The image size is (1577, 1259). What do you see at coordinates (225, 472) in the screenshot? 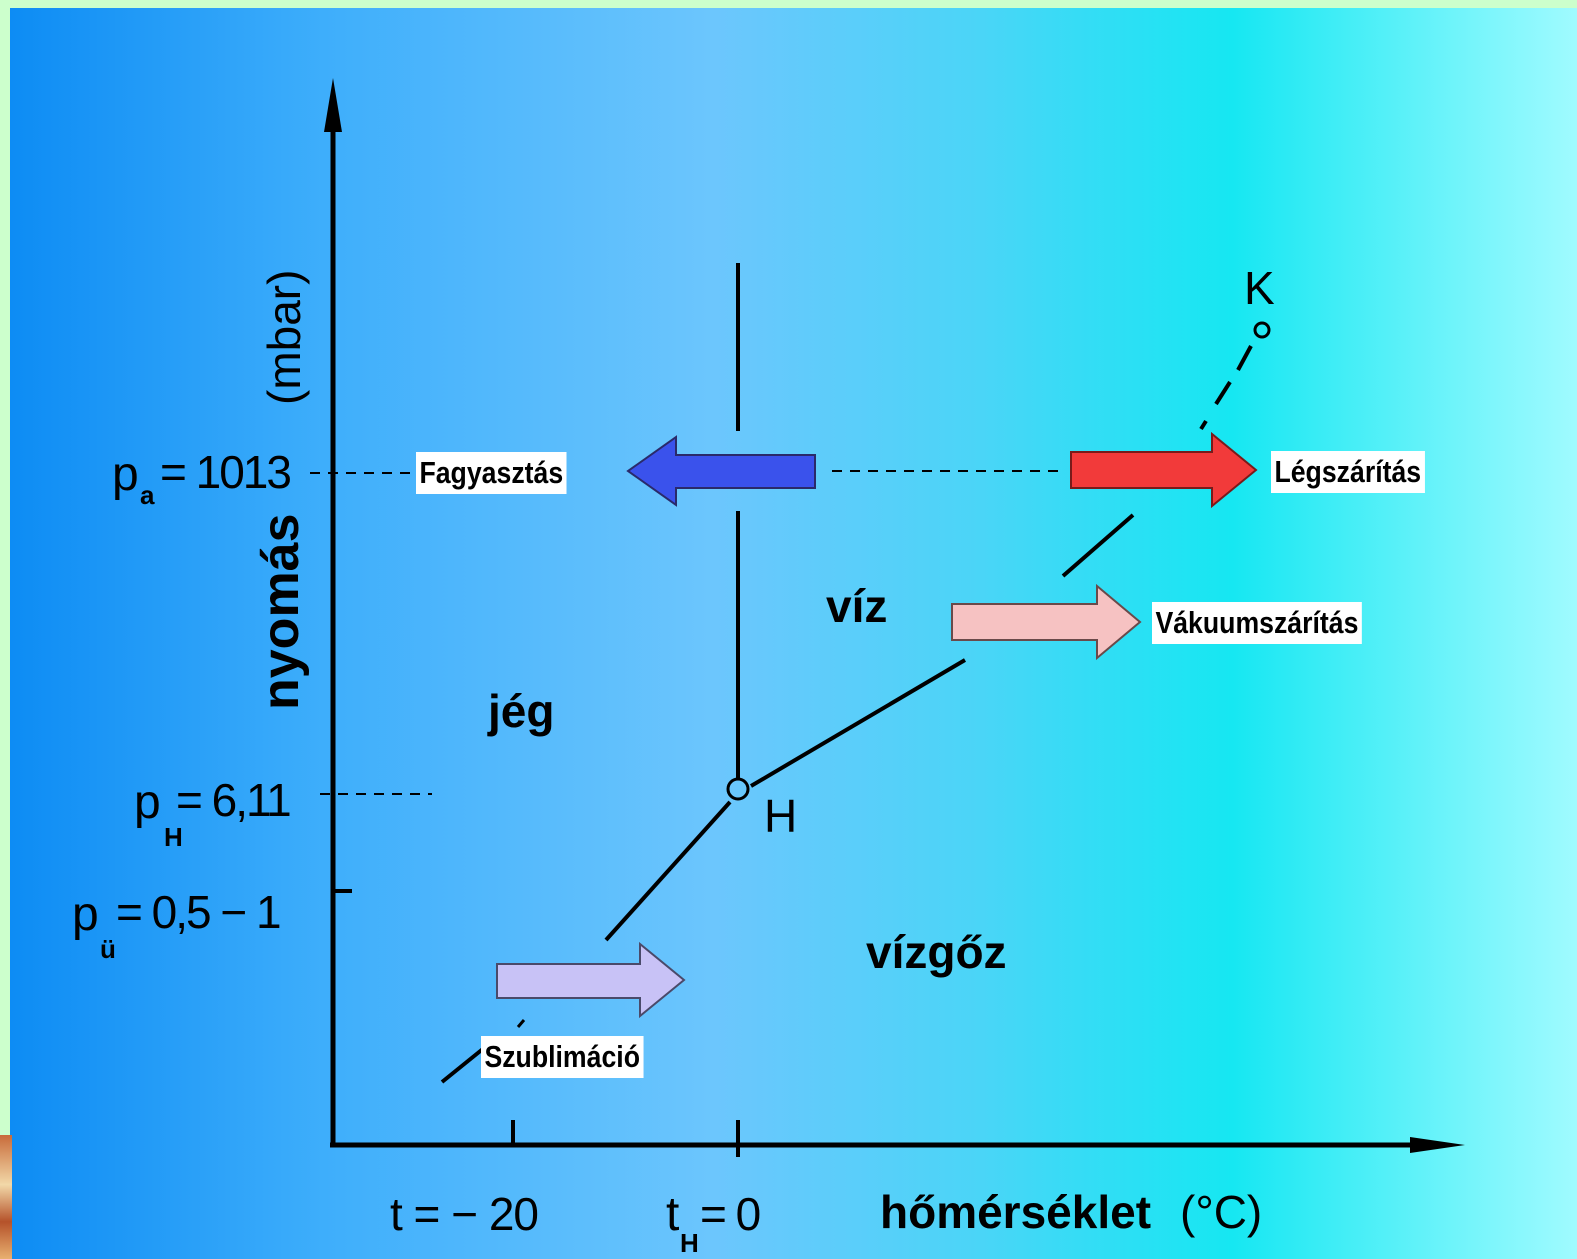
I see `y-tick-label-pa-value: = 1013` at bounding box center [225, 472].